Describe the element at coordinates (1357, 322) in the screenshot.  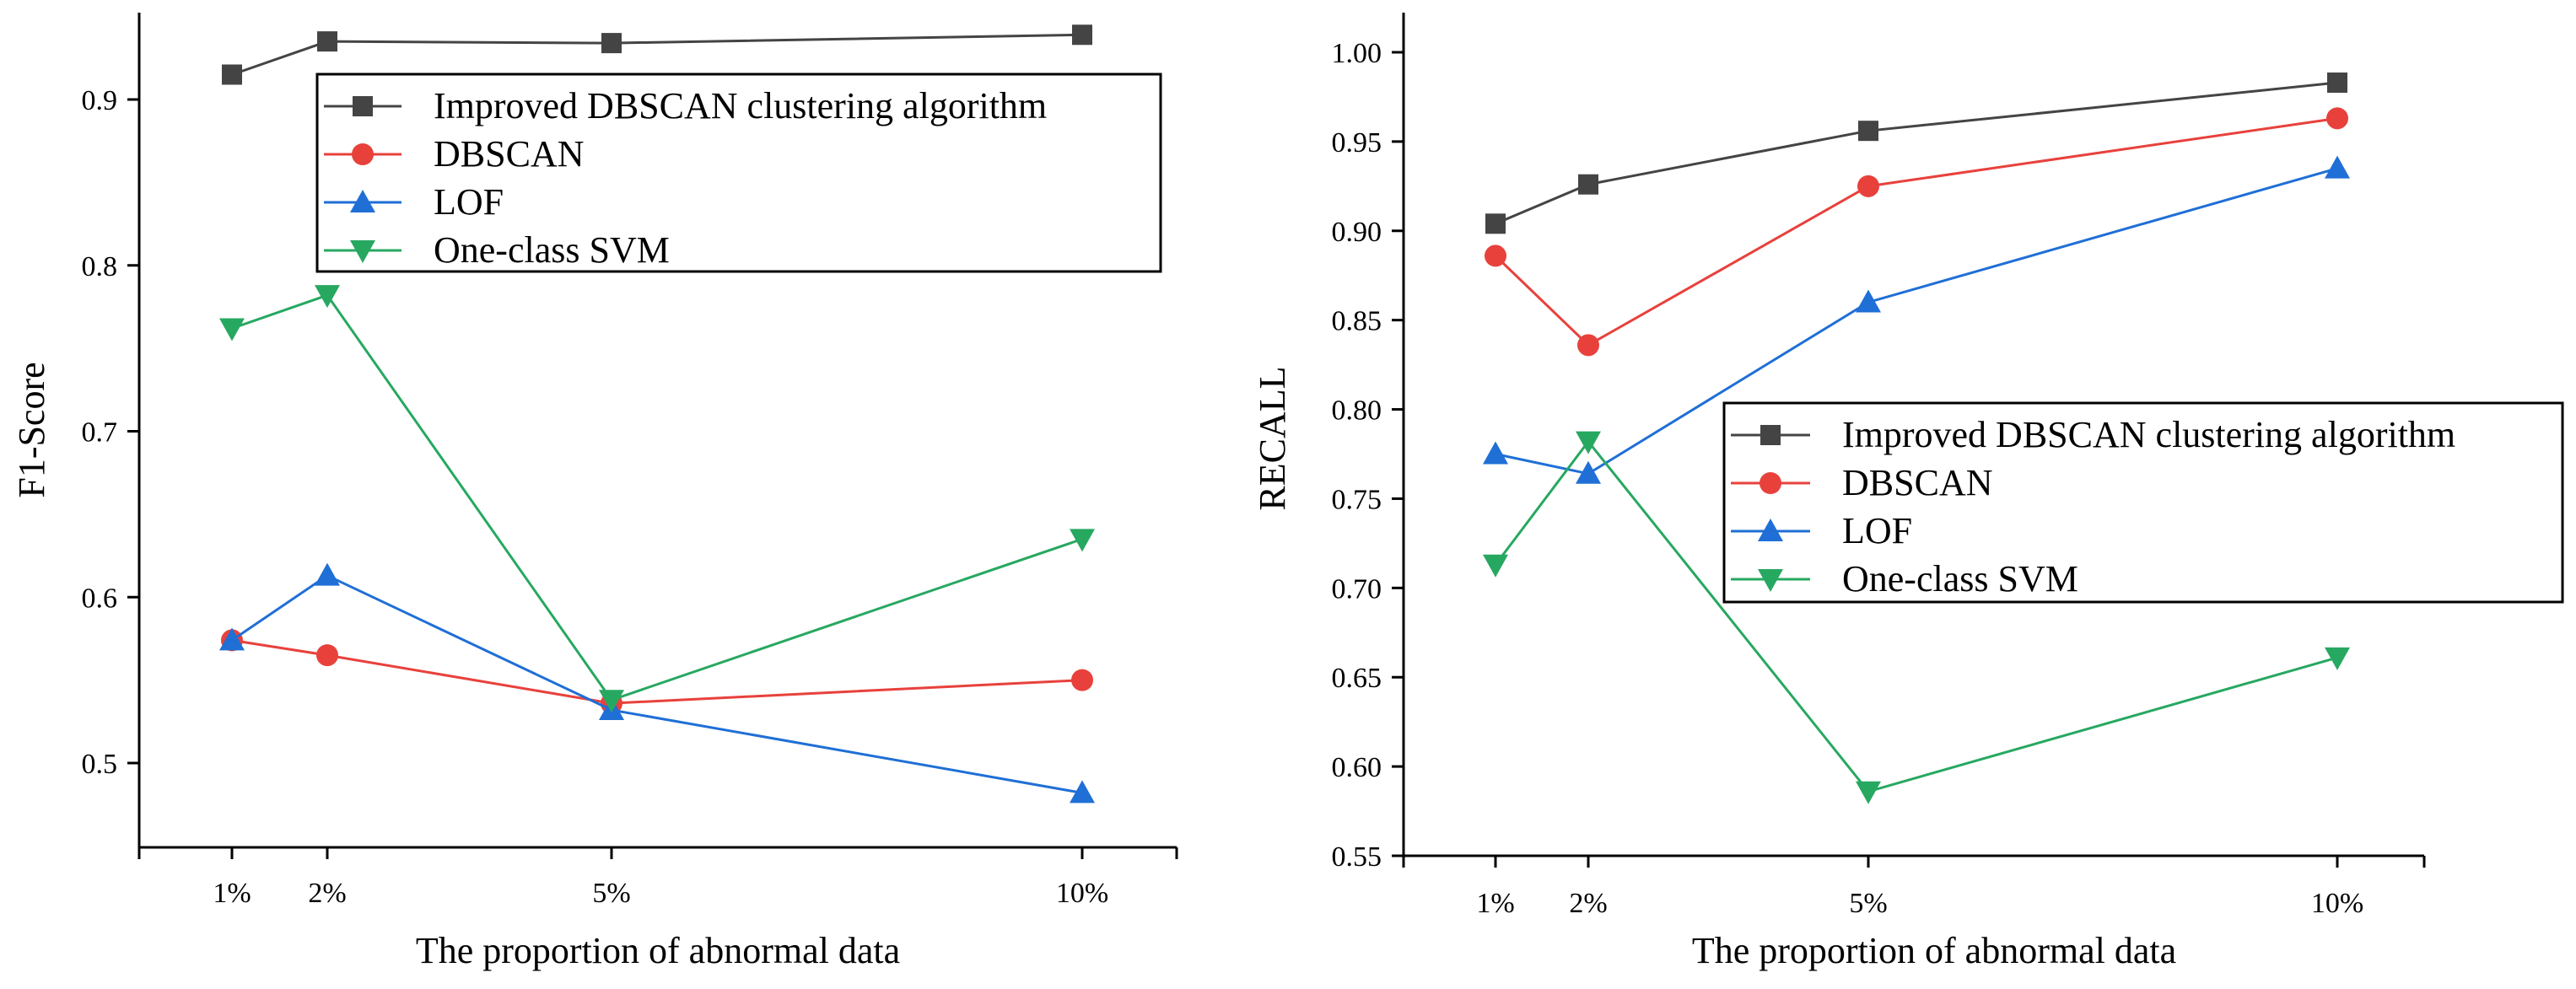
I see `y-tick-label: 0.85` at that location.